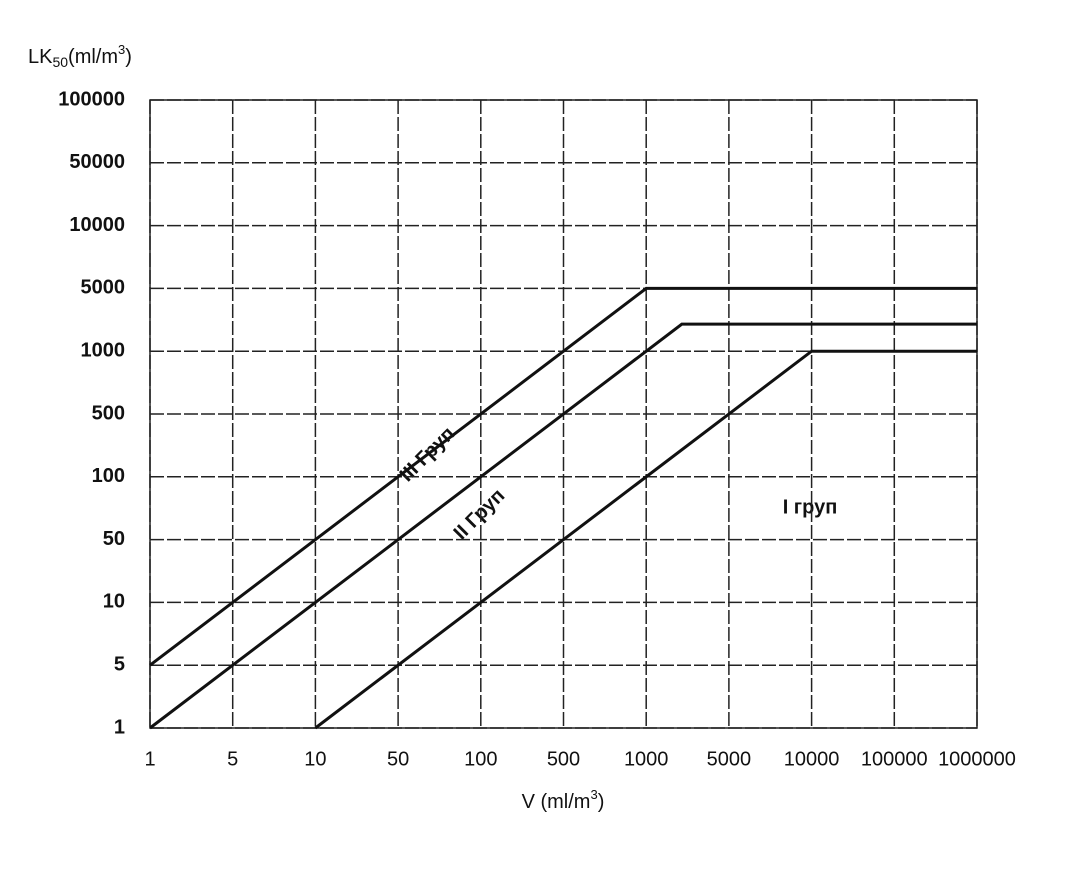  I want to click on y-tick-label: 5000, so click(103, 288).